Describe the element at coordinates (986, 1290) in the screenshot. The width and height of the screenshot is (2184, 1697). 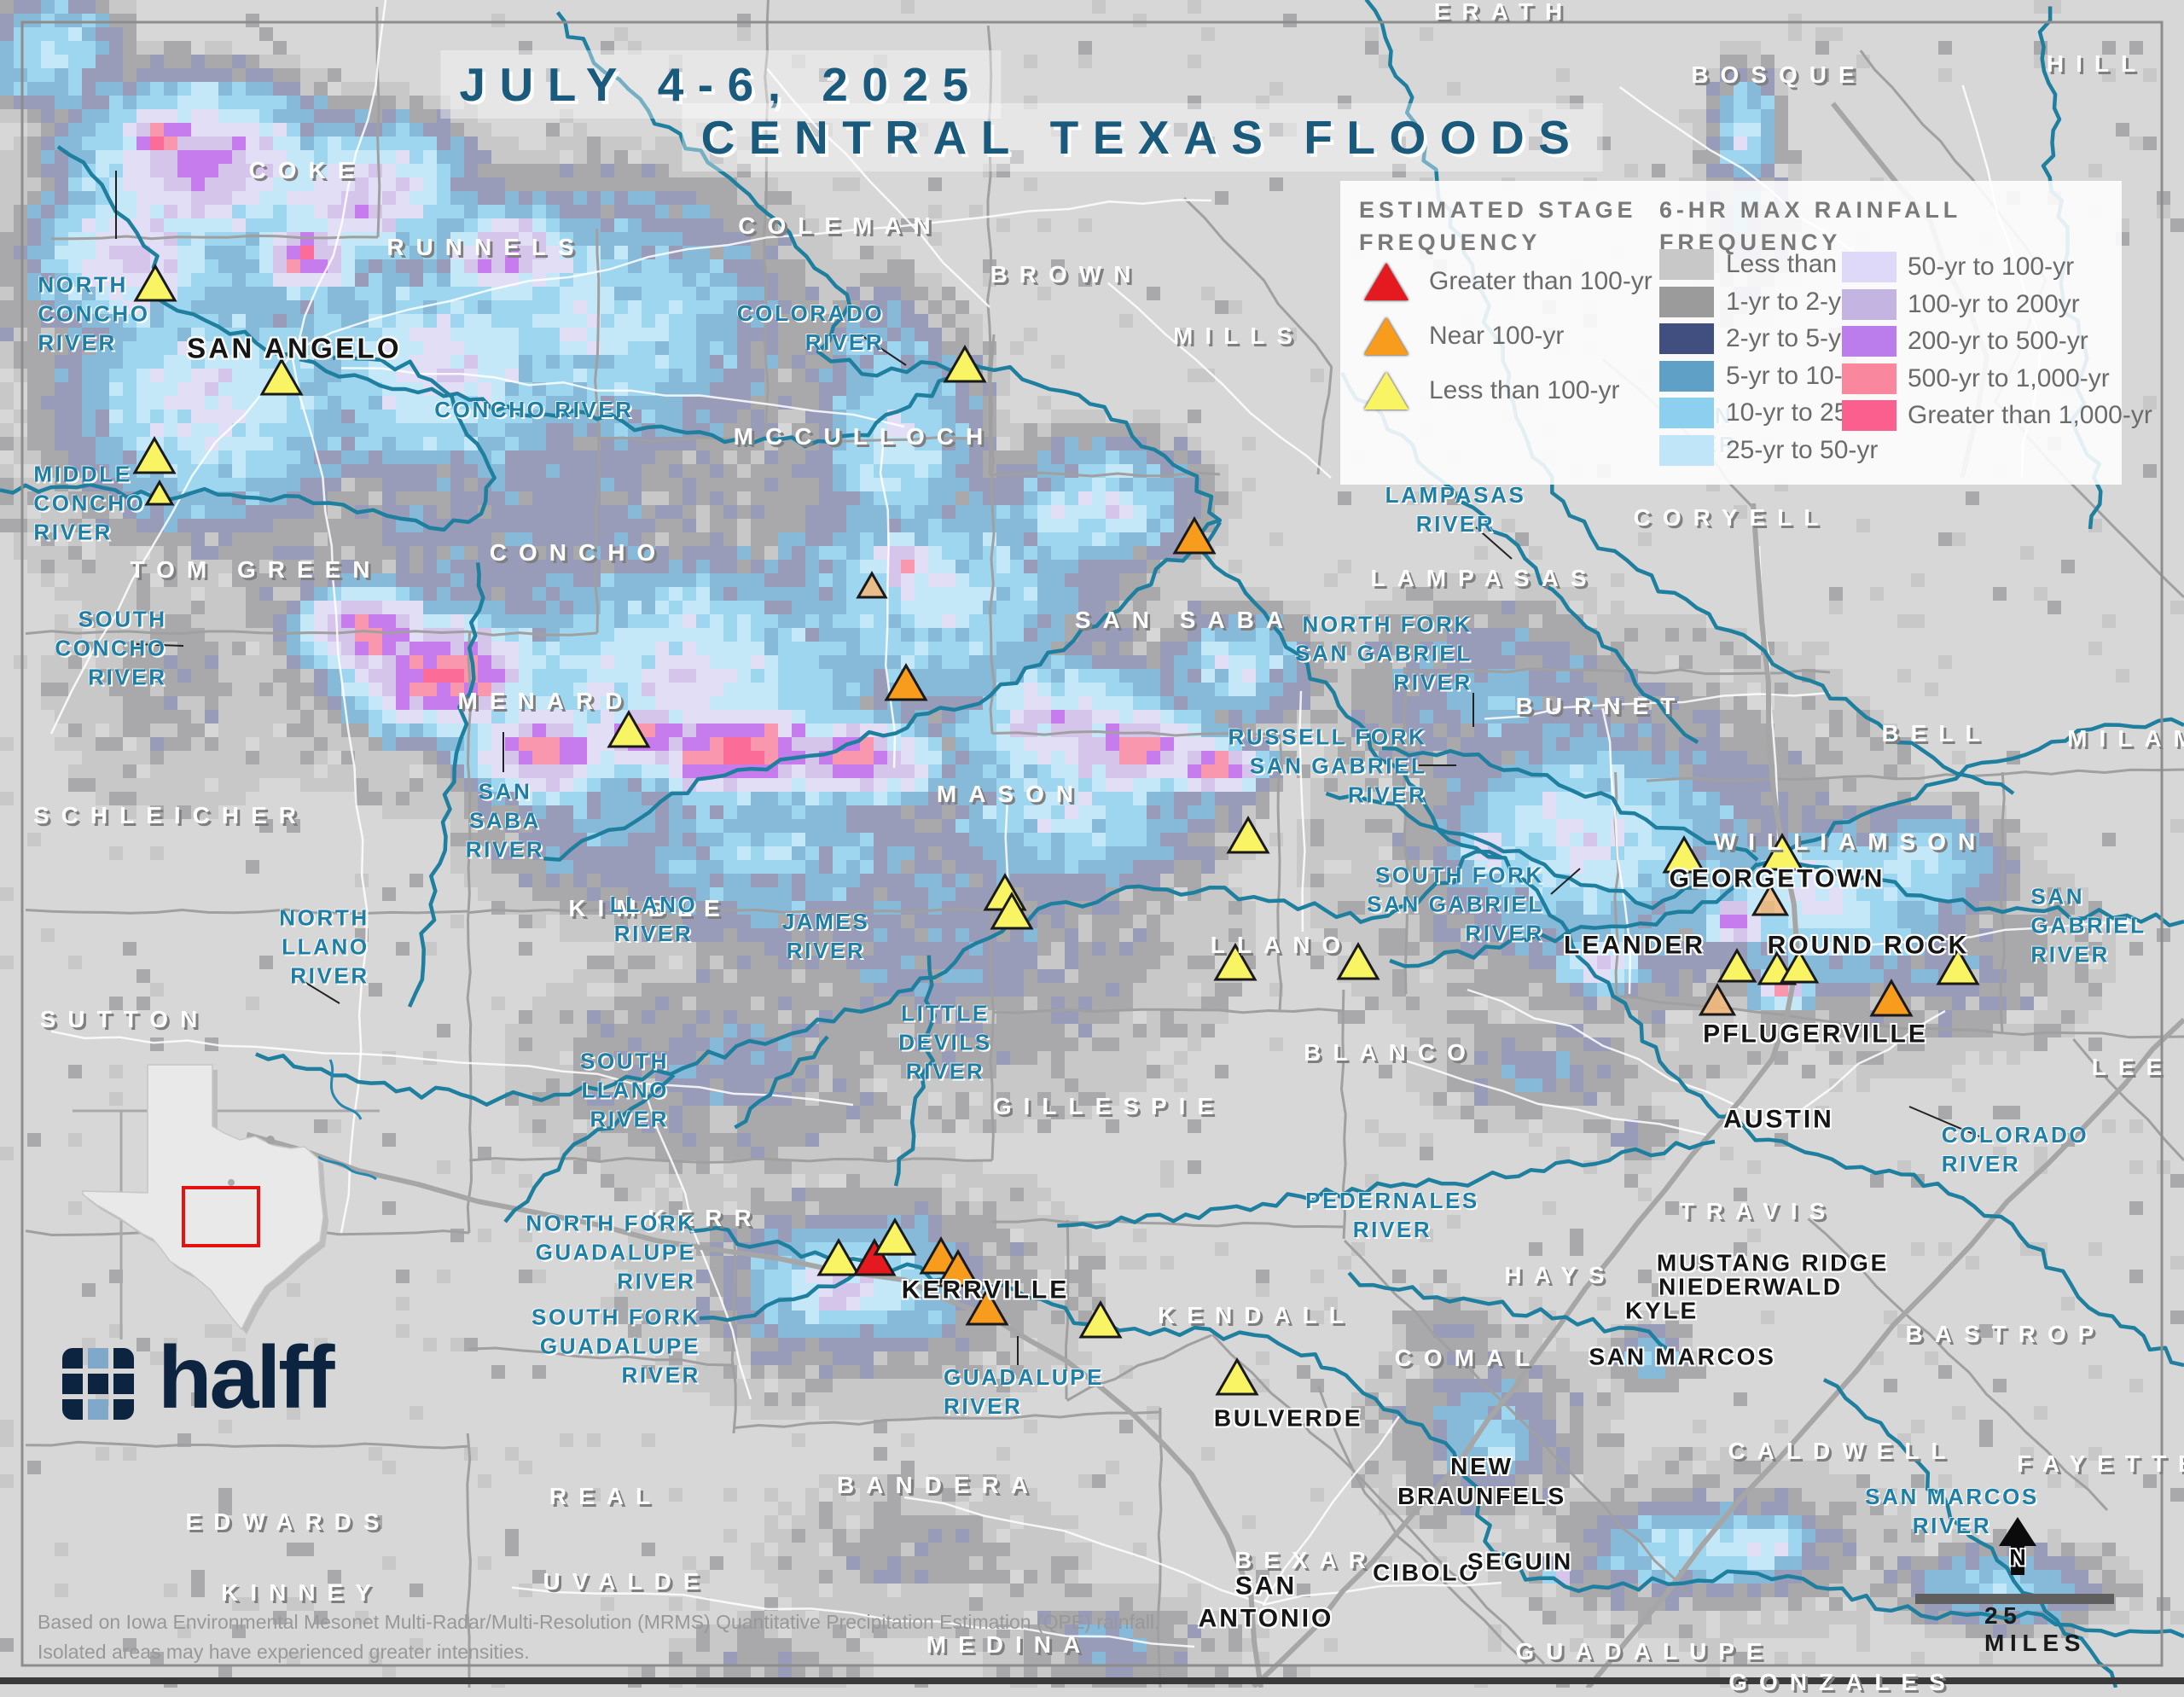
I see `city-label: KERRVILLE` at that location.